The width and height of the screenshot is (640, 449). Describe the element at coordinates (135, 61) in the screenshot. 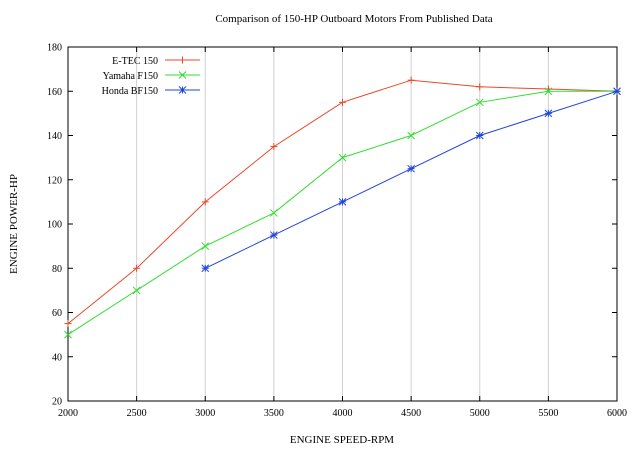

I see `legend-label: E-TEC 150` at that location.